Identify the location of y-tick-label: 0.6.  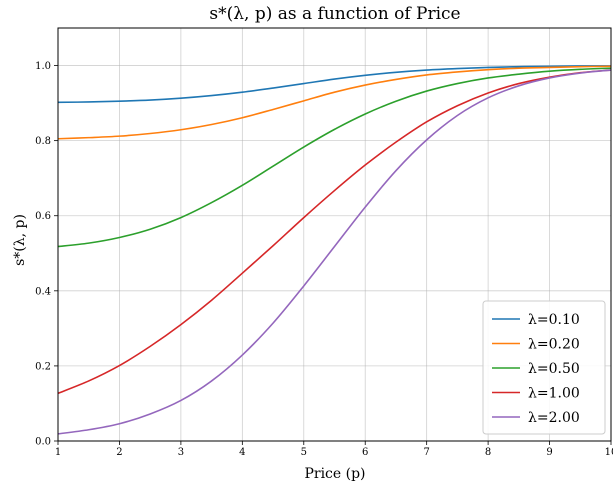
(43, 216).